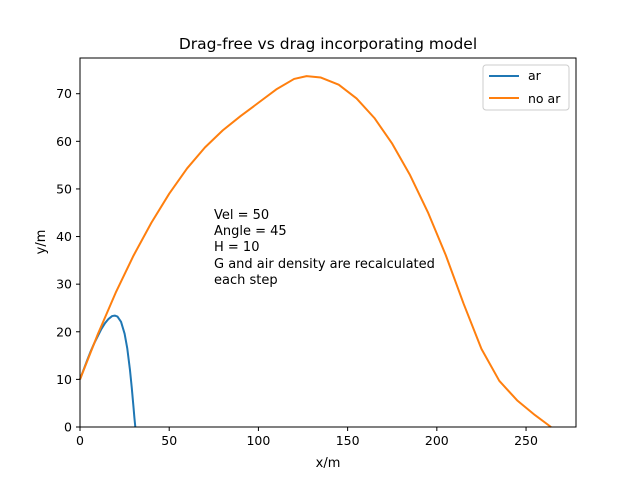 The image size is (640, 480). What do you see at coordinates (526, 87) in the screenshot?
I see `legend: ar no ar` at bounding box center [526, 87].